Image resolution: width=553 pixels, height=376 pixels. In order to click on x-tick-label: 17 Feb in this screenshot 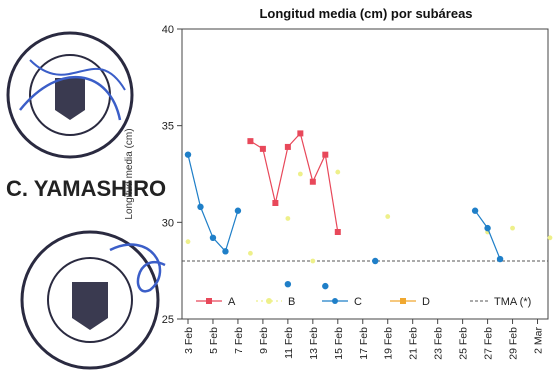, I will do `click(364, 343)`.